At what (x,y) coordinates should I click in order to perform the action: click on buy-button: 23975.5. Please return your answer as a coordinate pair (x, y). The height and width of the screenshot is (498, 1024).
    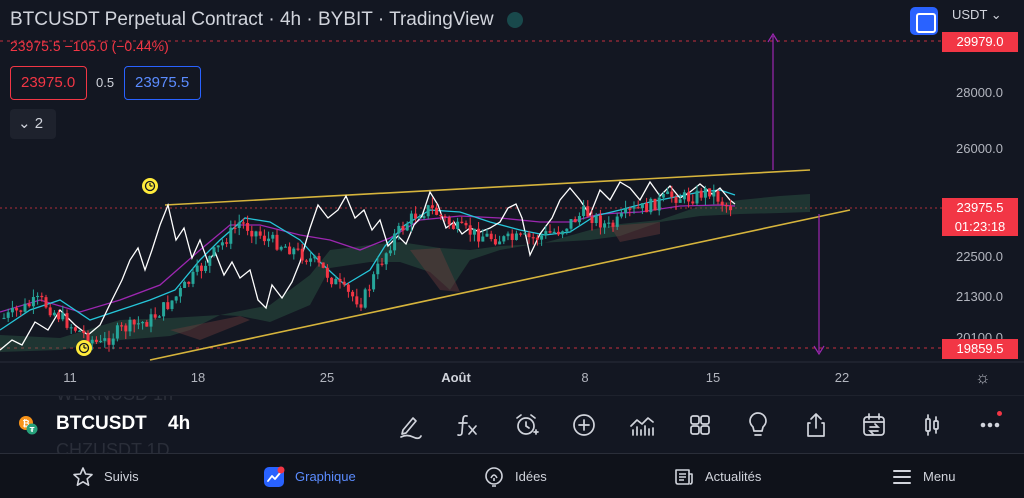
    Looking at the image, I should click on (162, 83).